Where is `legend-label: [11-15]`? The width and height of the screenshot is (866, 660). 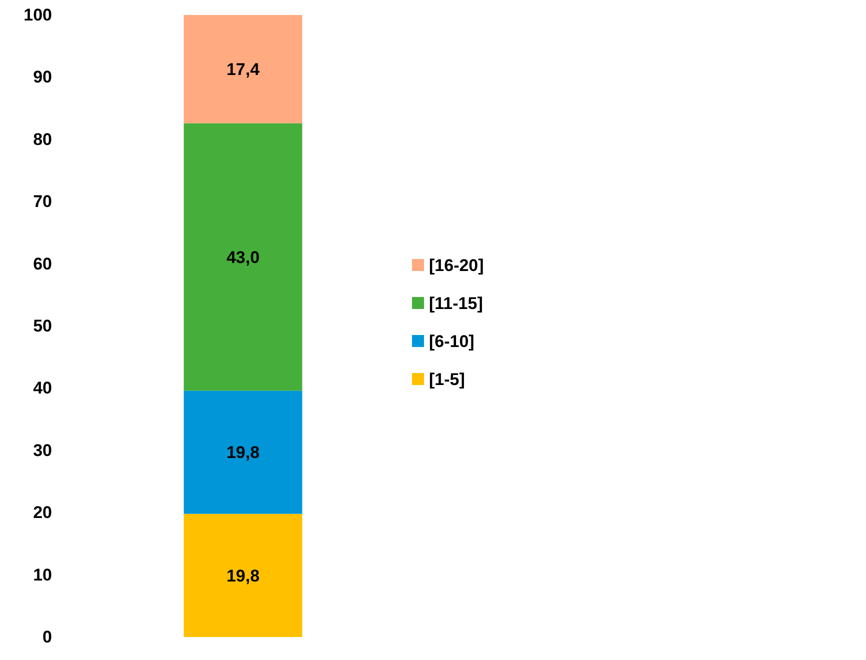 legend-label: [11-15] is located at coordinates (456, 303).